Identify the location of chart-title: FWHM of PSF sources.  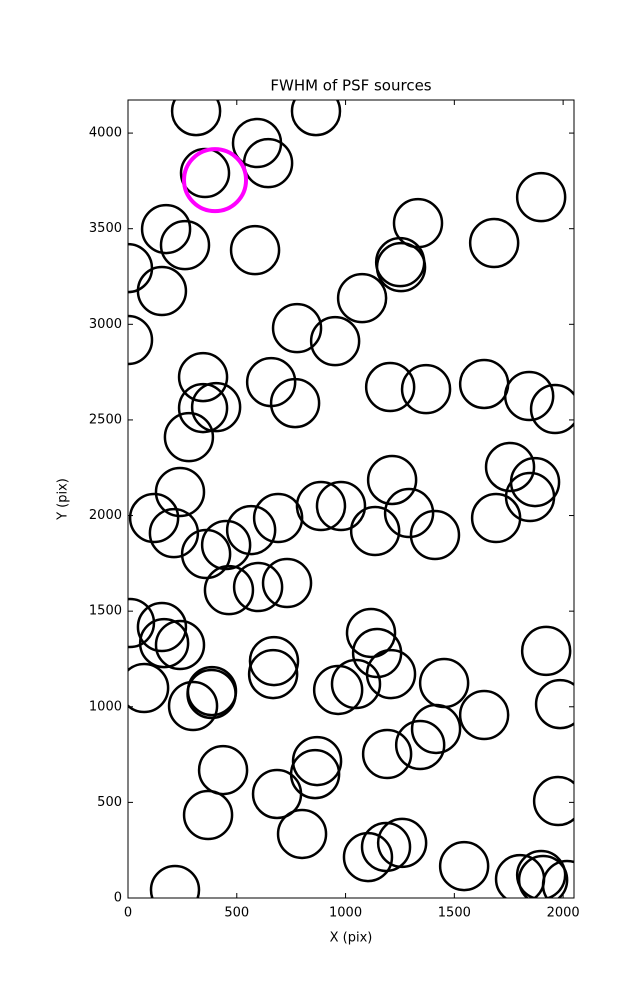
(350, 86).